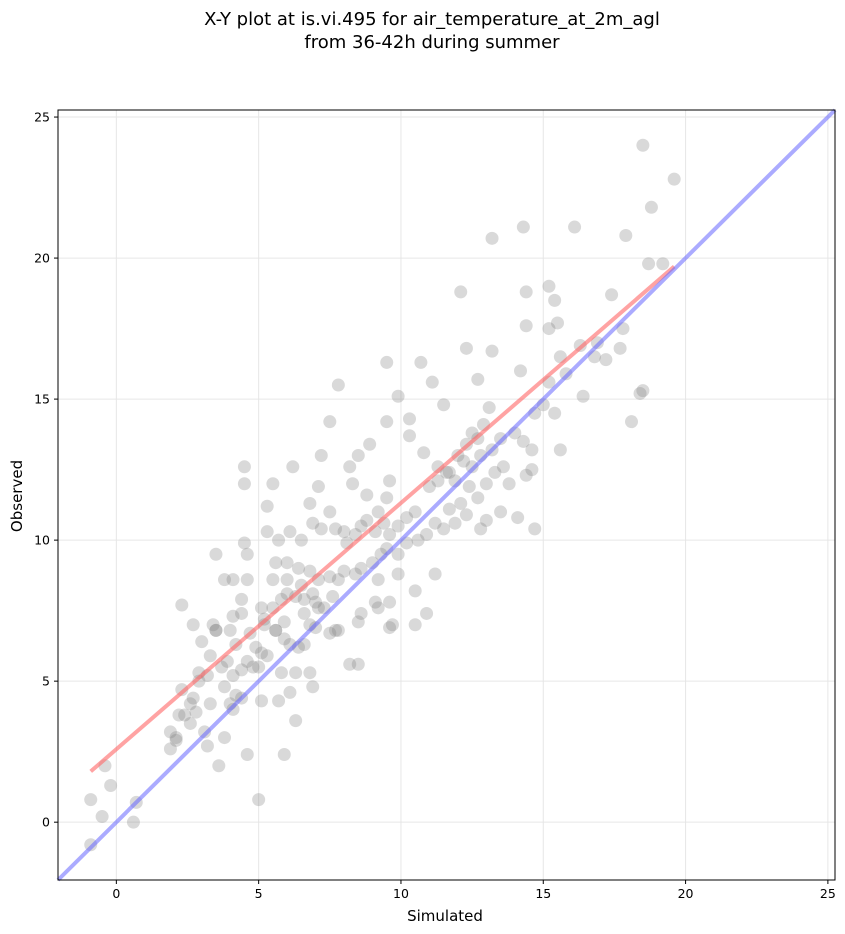 Image resolution: width=845 pixels, height=934 pixels. I want to click on x-axis-ticks: 0 5 10 15 20 25, so click(474, 890).